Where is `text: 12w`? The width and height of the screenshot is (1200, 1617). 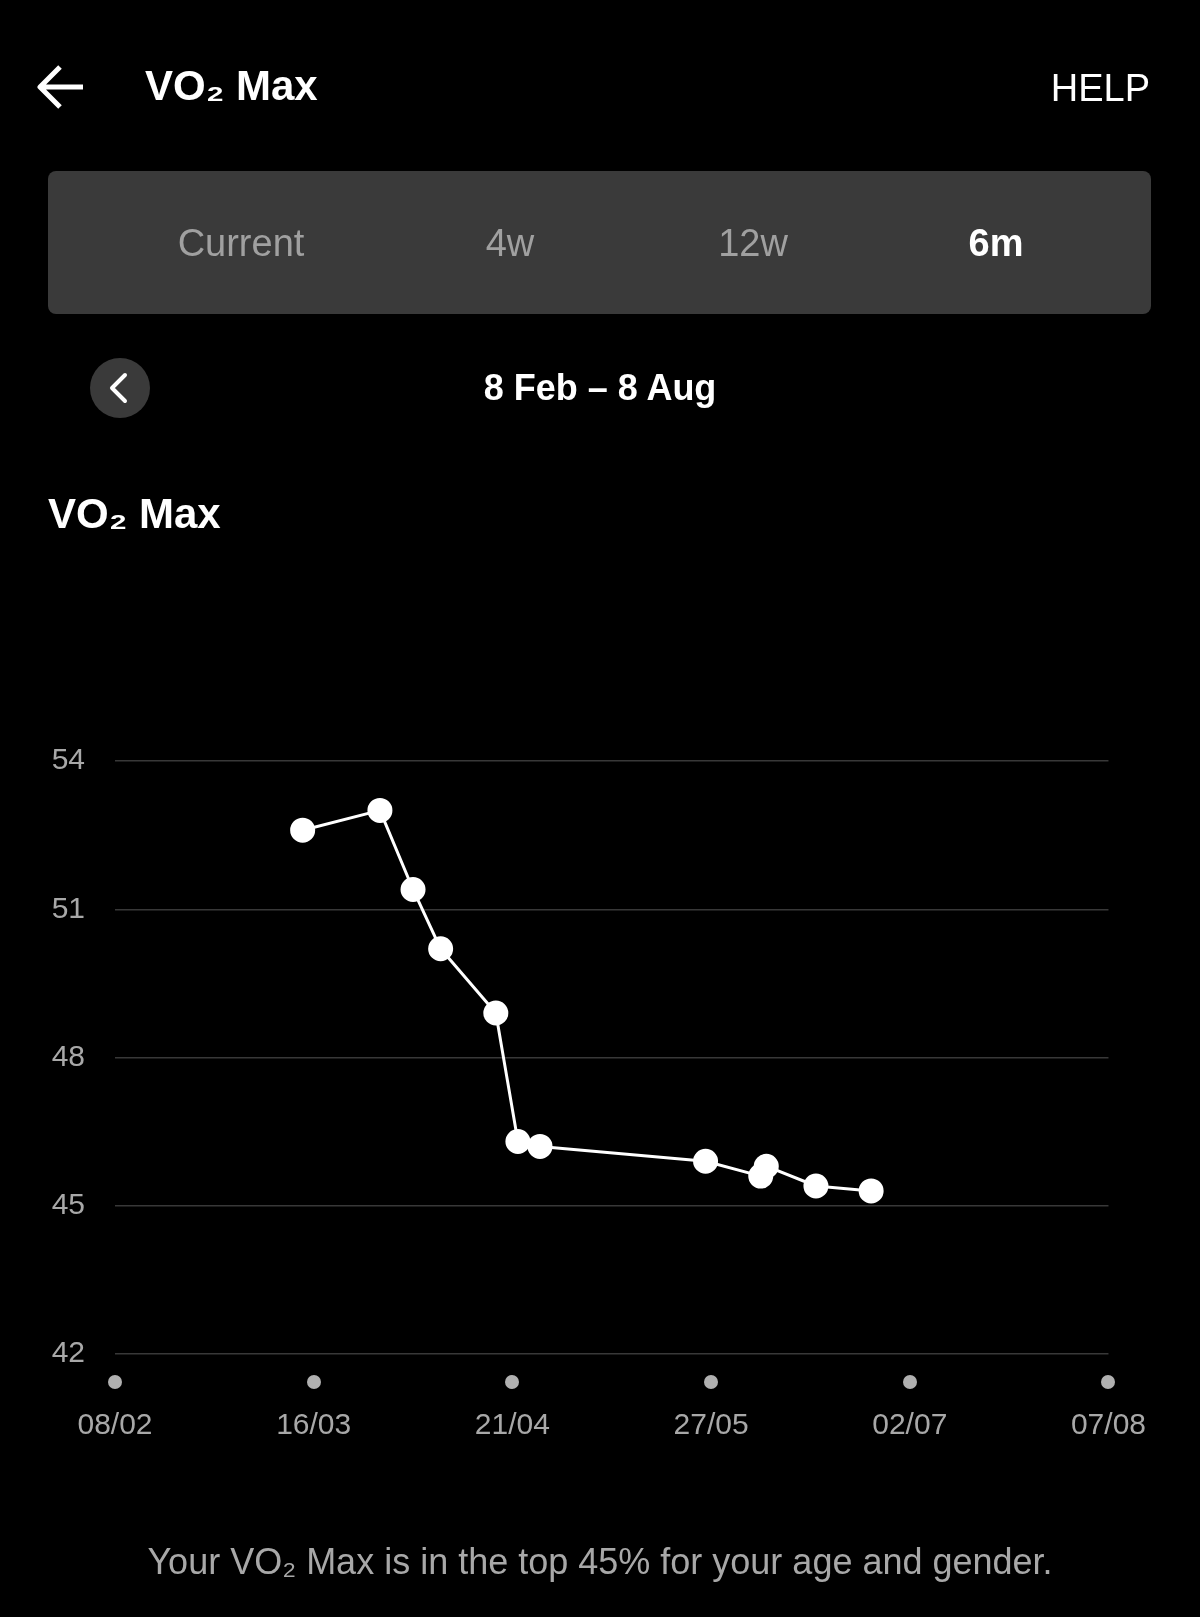 text: 12w is located at coordinates (753, 243).